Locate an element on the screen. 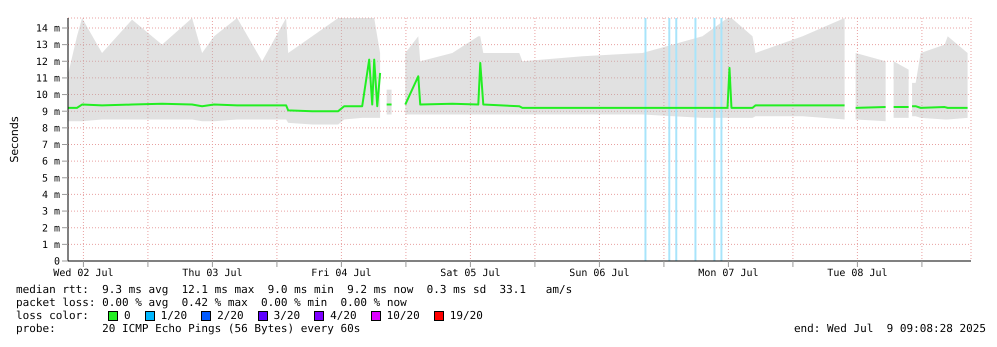 This screenshot has width=997, height=347. y-tick-label: 6 m is located at coordinates (51, 162).